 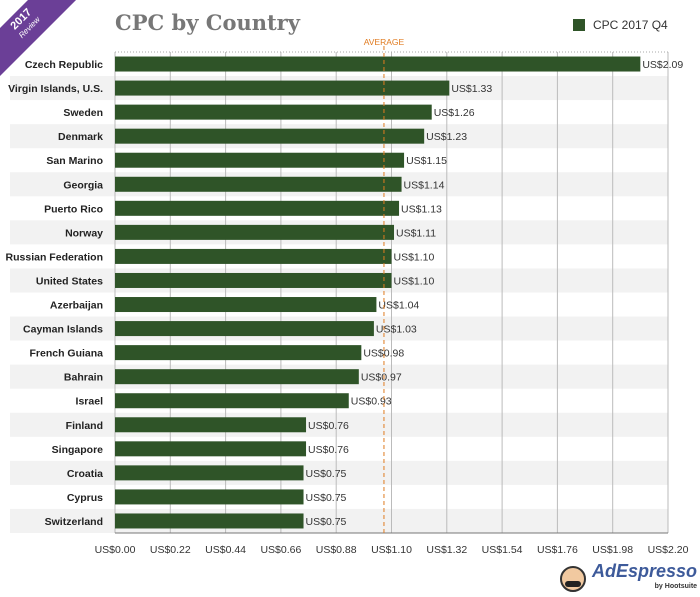 What do you see at coordinates (74, 161) in the screenshot?
I see `category-label: San Marino` at bounding box center [74, 161].